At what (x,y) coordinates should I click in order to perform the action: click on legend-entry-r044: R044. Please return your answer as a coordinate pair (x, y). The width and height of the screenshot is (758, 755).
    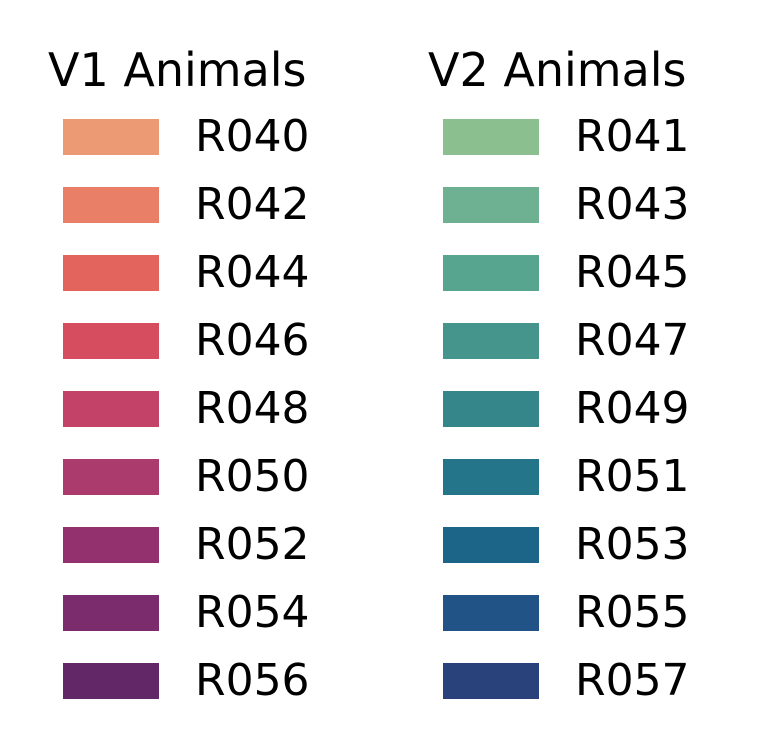
    Looking at the image, I should click on (207, 273).